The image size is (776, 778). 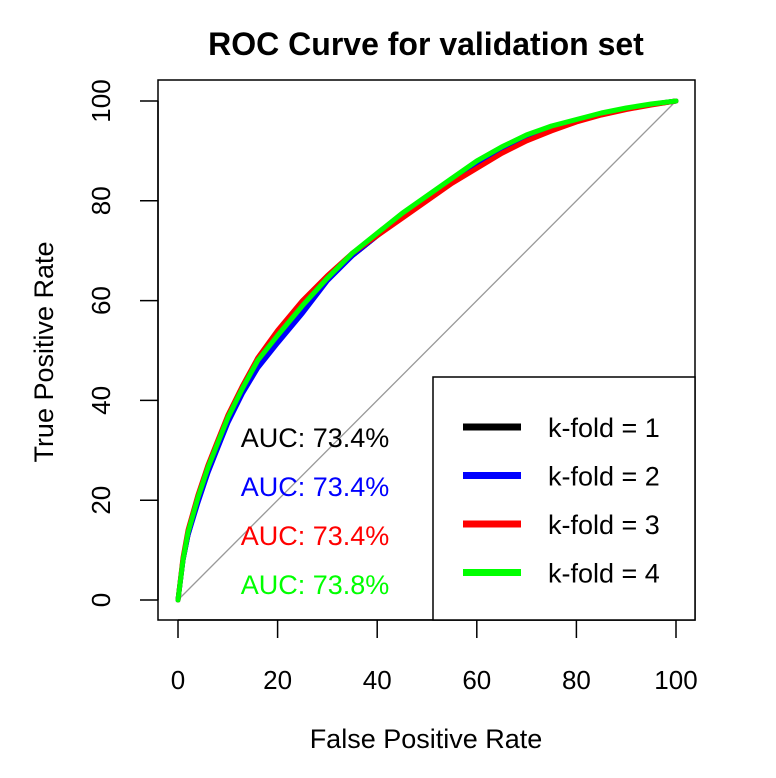 I want to click on x-axis: 0 20 40 60 80 100, so click(x=434, y=657).